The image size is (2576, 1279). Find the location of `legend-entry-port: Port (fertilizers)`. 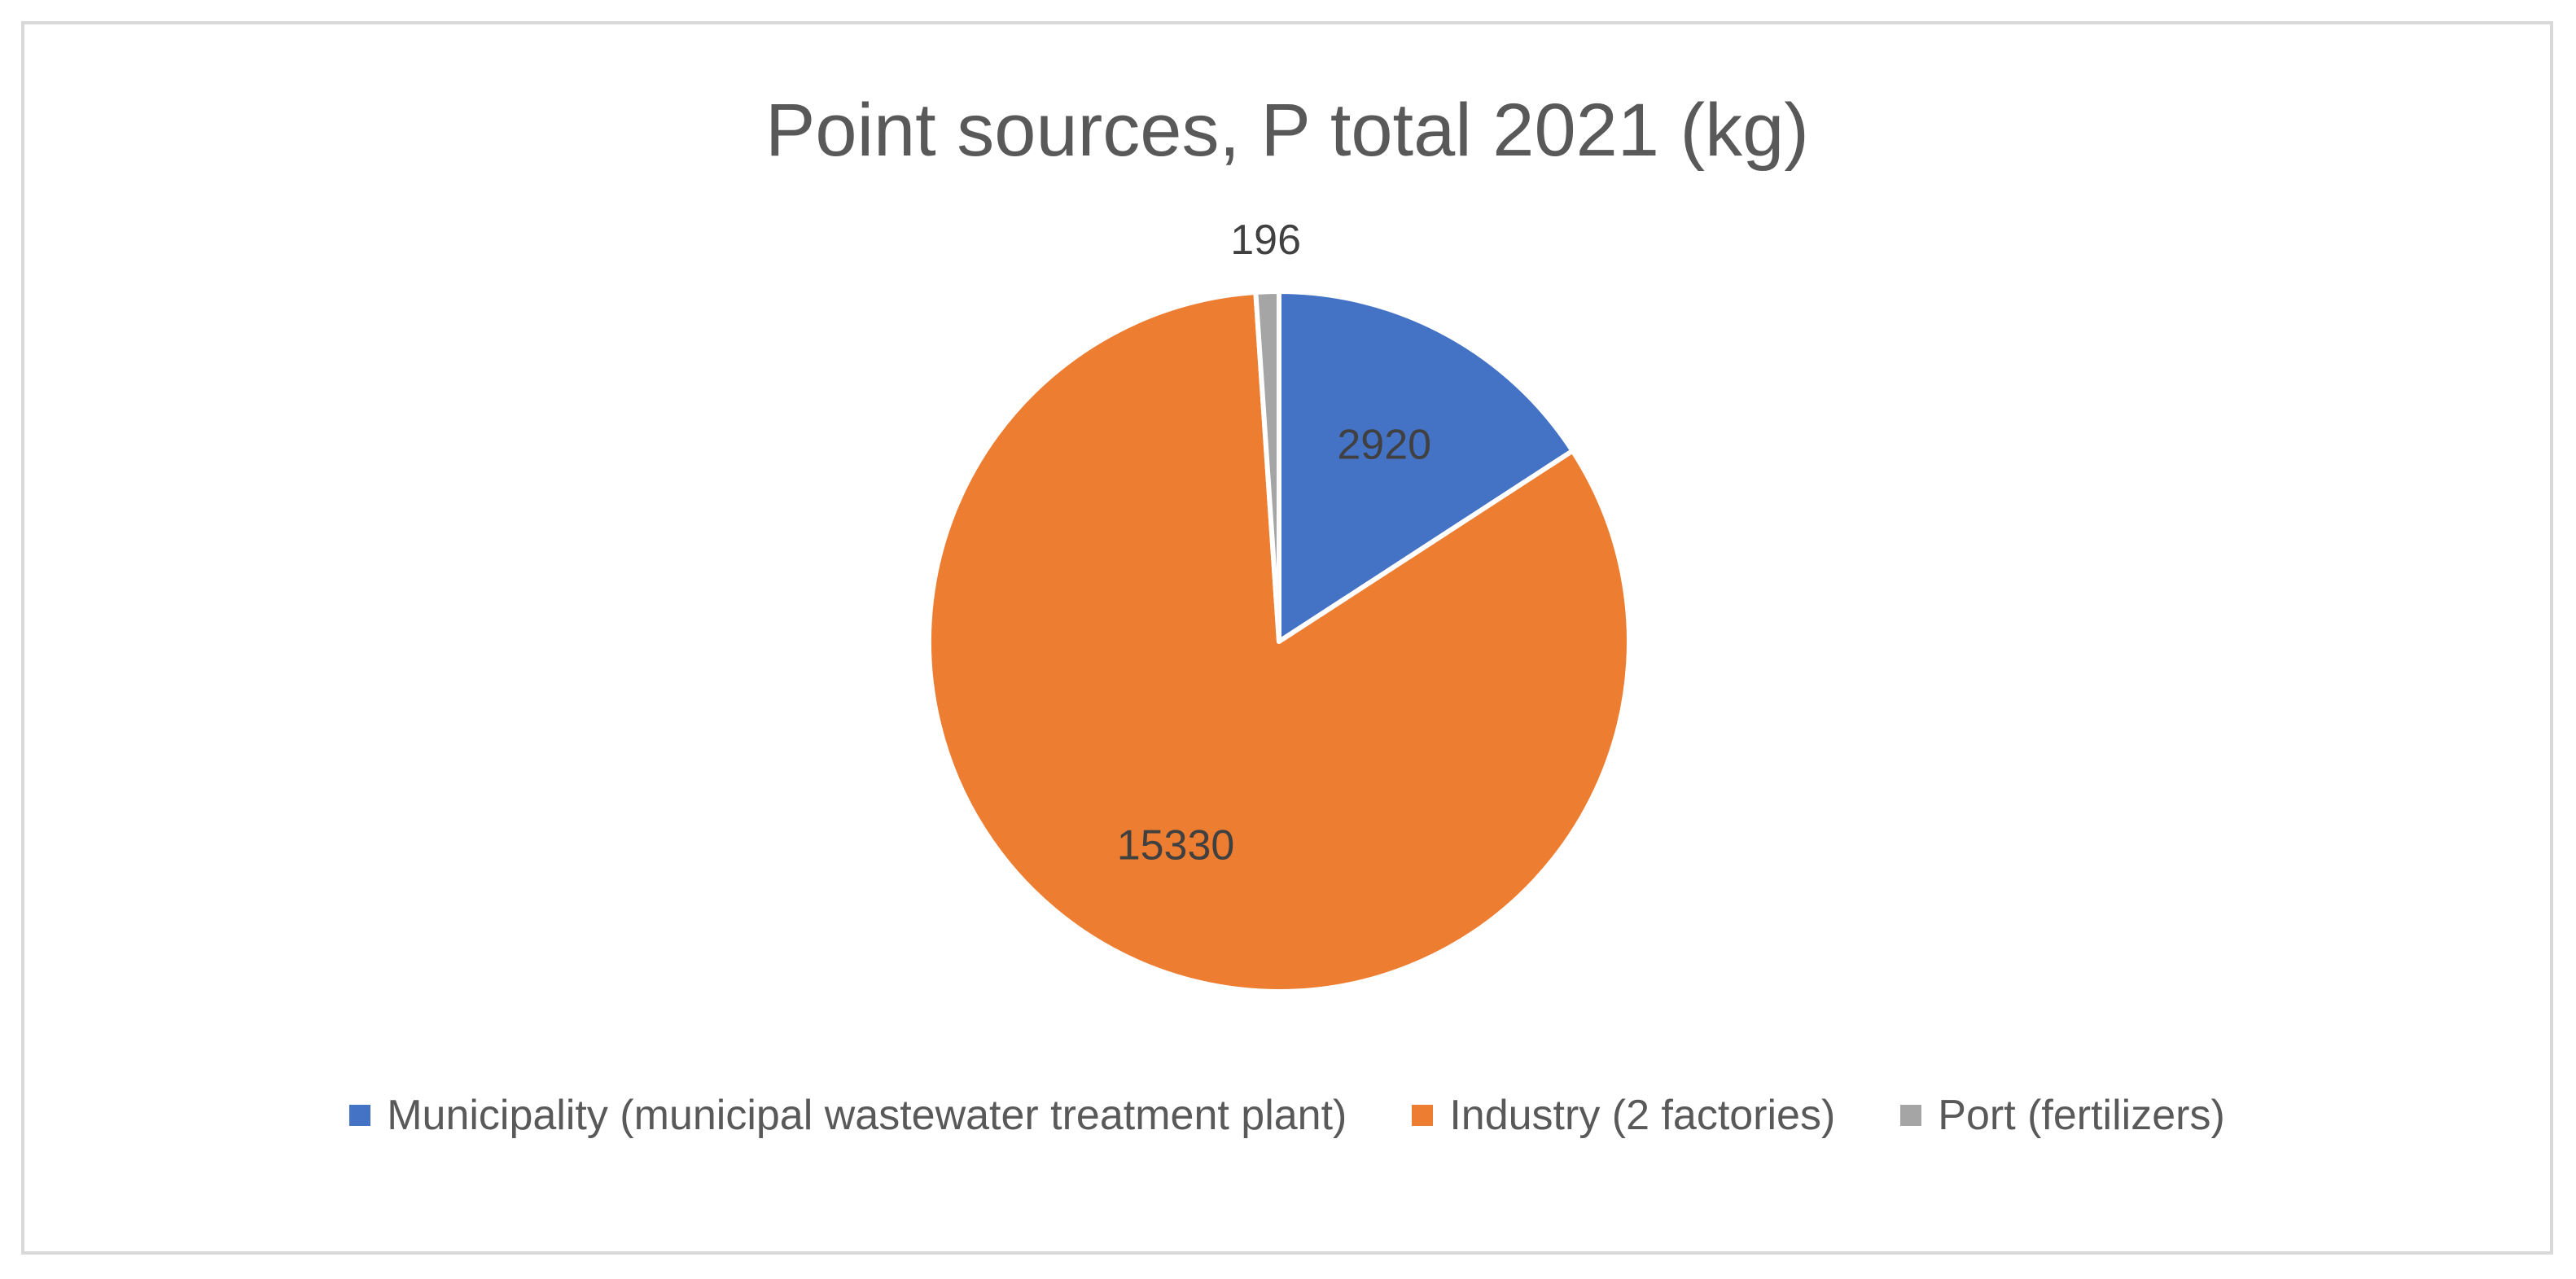

legend-entry-port: Port (fertilizers) is located at coordinates (2062, 1115).